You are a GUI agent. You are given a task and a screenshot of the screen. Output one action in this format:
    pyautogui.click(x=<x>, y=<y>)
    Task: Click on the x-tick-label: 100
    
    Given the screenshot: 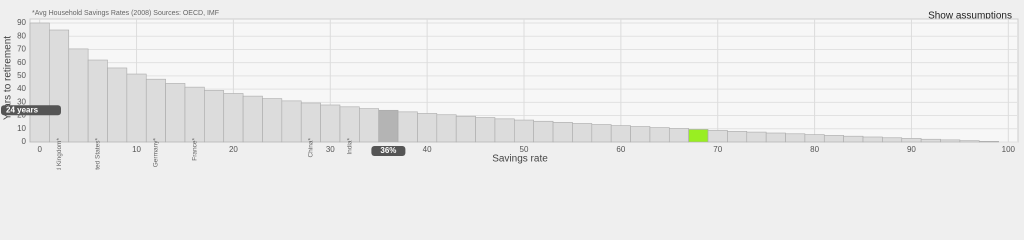 What is the action you would take?
    pyautogui.click(x=1009, y=149)
    